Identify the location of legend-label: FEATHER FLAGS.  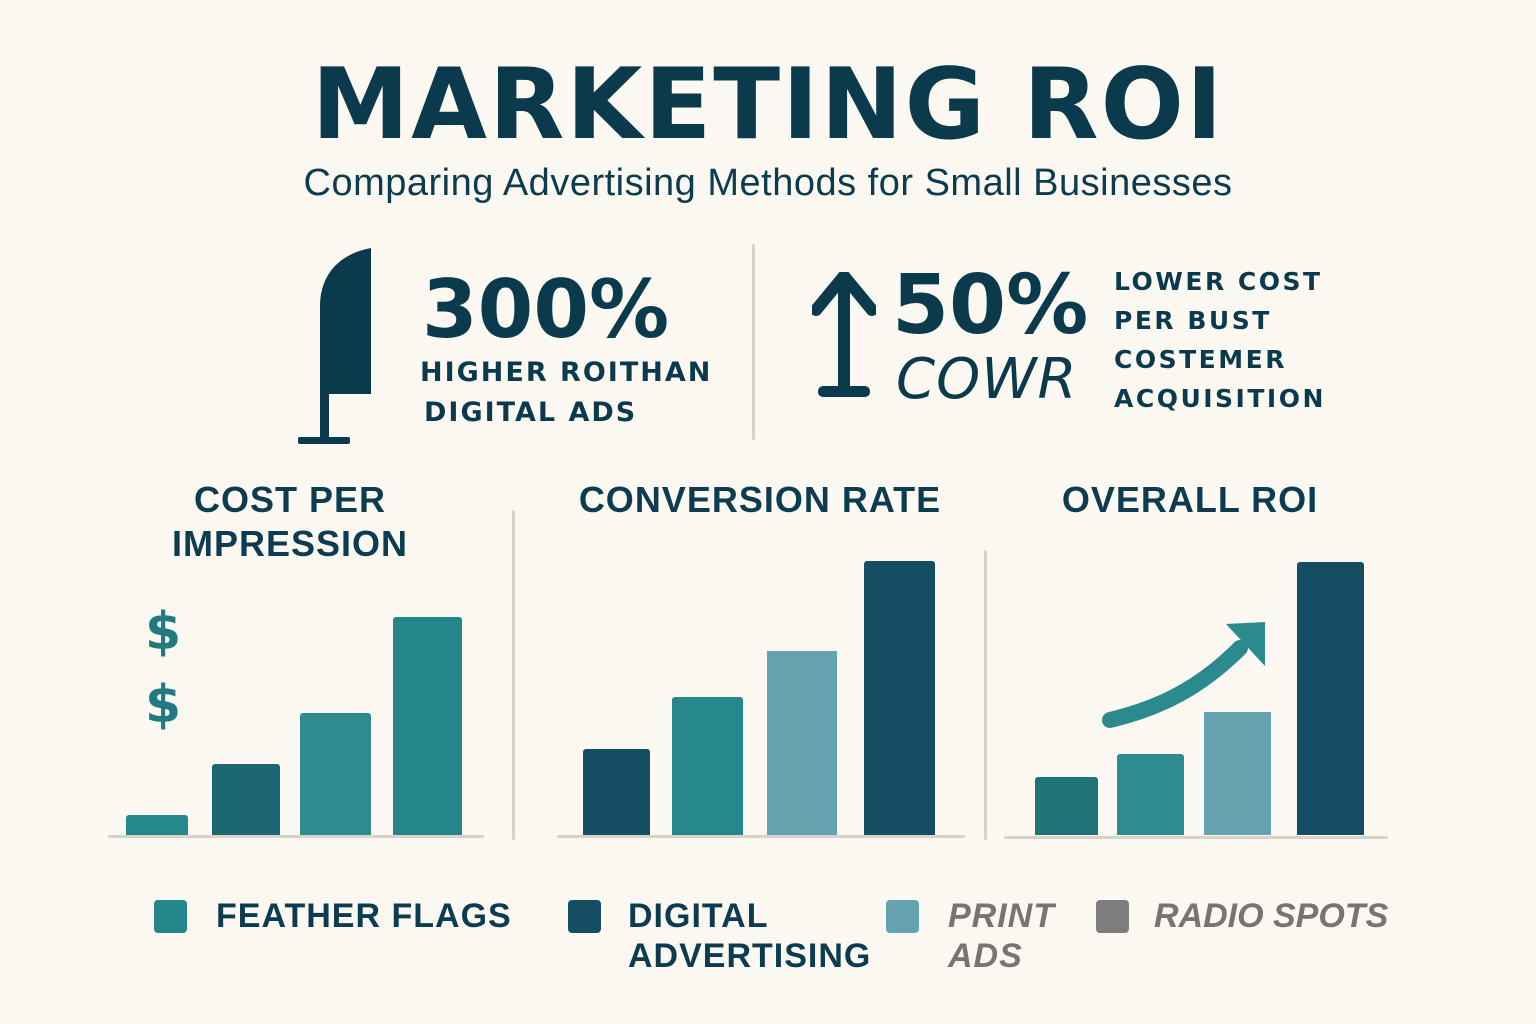
(364, 916).